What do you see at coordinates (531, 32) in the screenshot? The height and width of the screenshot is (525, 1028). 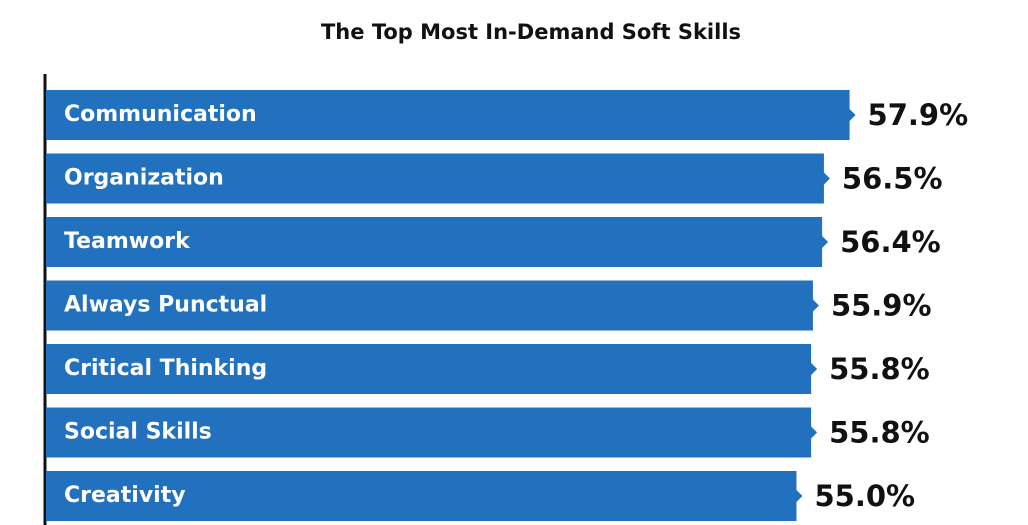 I see `chart-title: The Top Most In-Demand Soft Skills` at bounding box center [531, 32].